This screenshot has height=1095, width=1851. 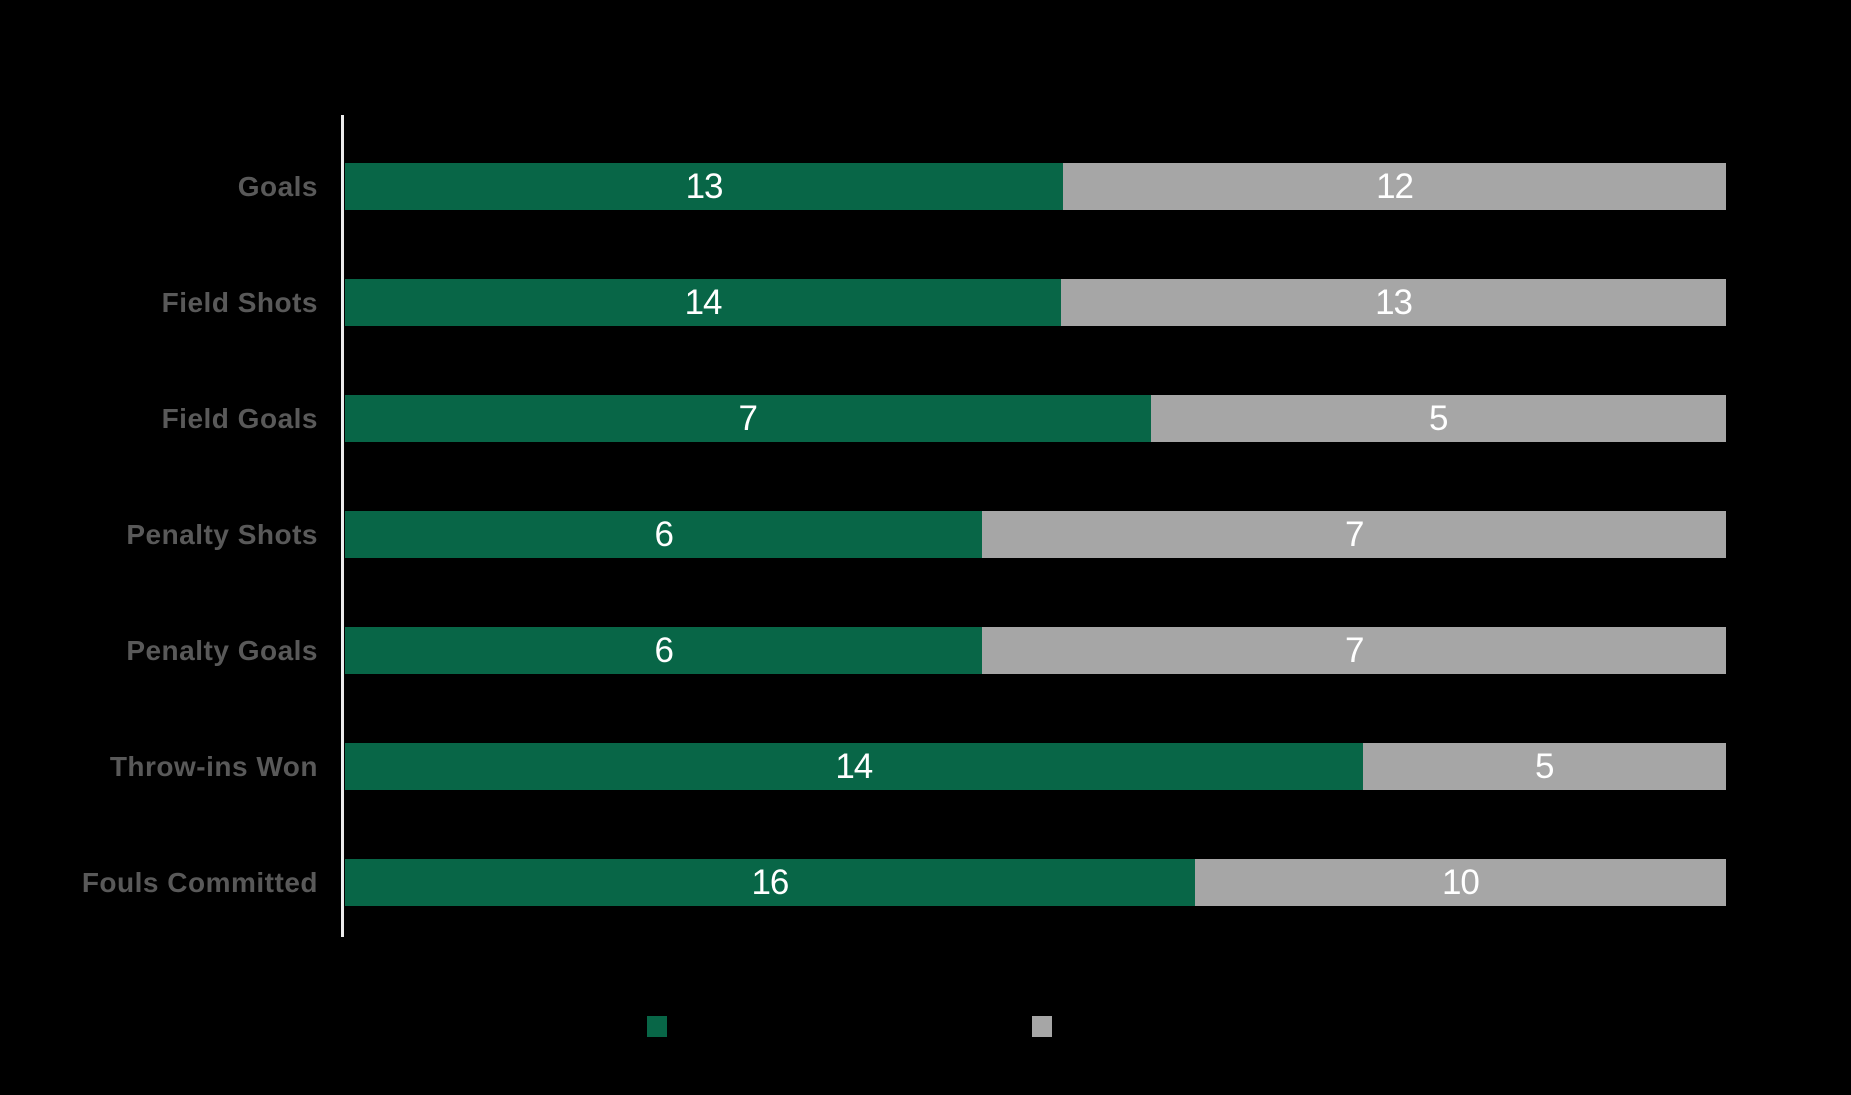 I want to click on category-label: Penalty Shots, so click(x=222, y=534).